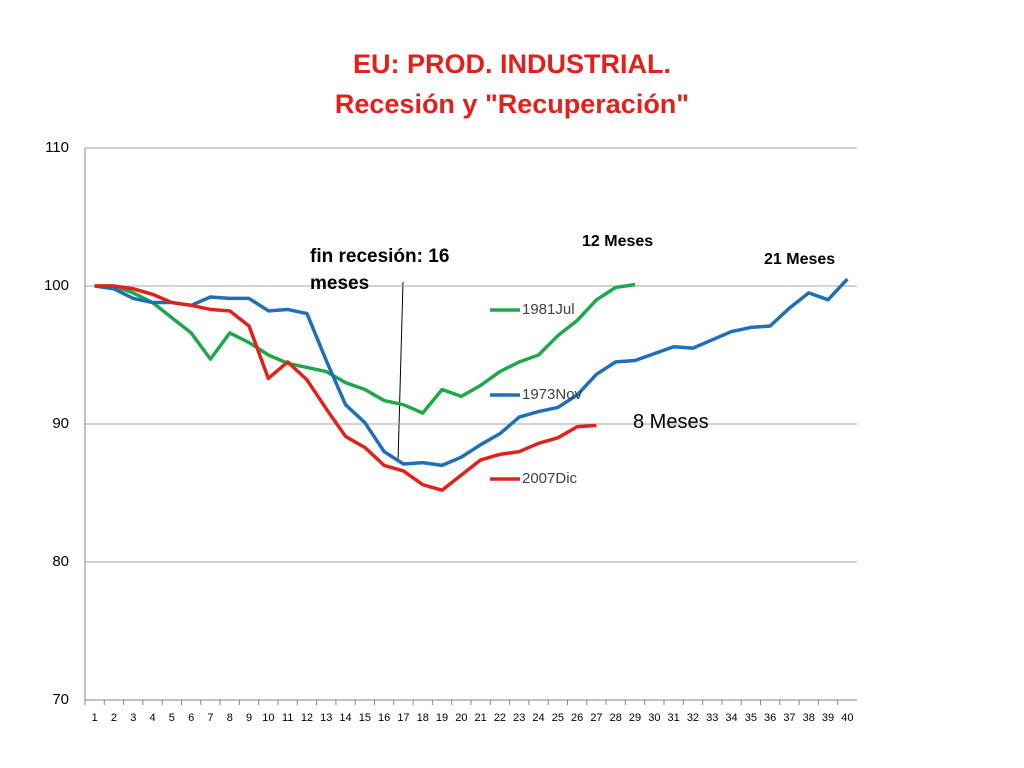 The image size is (1024, 768). Describe the element at coordinates (268, 718) in the screenshot. I see `x-tick-label: 10` at that location.